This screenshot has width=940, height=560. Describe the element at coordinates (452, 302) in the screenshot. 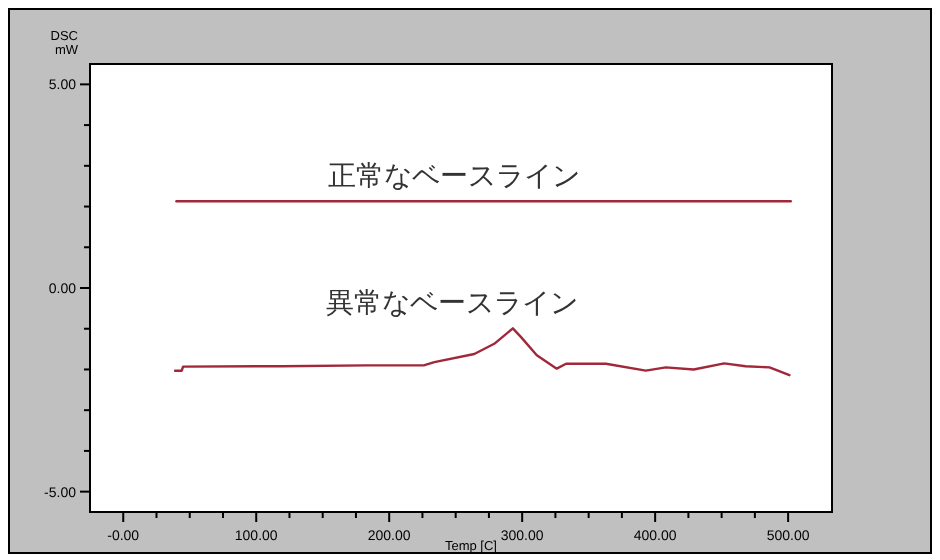

I see `series-label: 異常なベースライン` at that location.